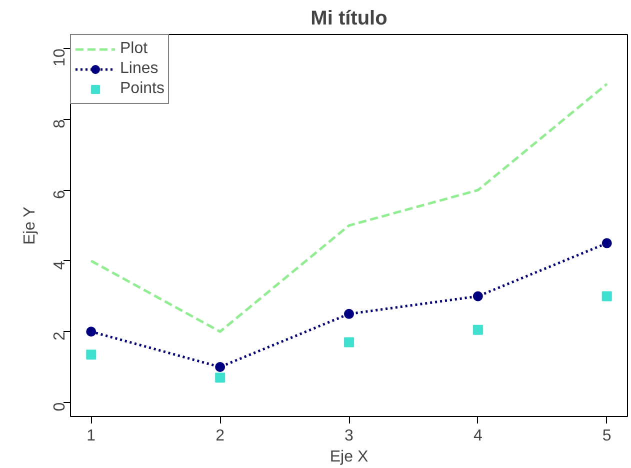 Image resolution: width=631 pixels, height=468 pixels. Describe the element at coordinates (349, 19) in the screenshot. I see `chart-title: Mi título` at that location.